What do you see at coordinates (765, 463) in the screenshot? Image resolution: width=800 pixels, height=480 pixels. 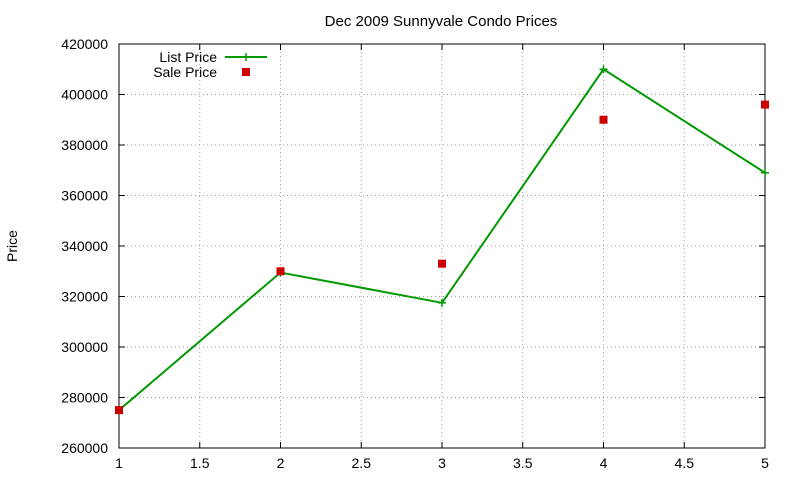 I see `x-tick-label: 5` at bounding box center [765, 463].